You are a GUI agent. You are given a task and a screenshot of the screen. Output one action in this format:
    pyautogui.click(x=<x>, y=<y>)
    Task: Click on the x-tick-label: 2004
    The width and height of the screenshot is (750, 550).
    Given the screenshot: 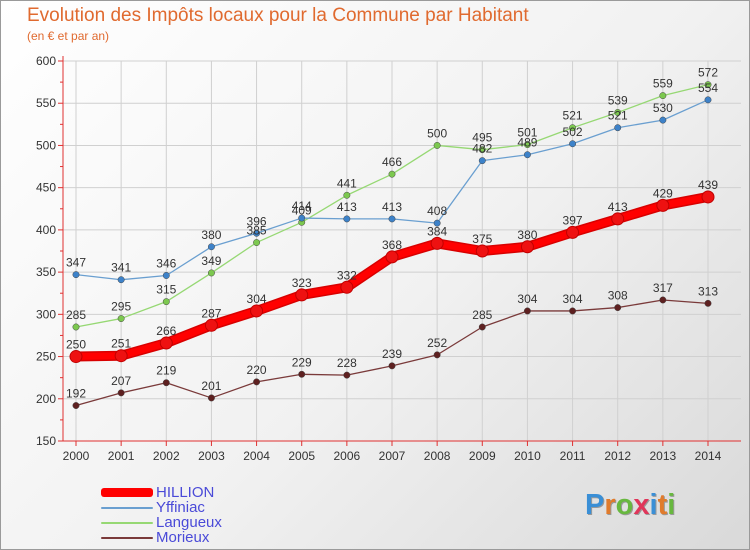 What is the action you would take?
    pyautogui.click(x=256, y=456)
    